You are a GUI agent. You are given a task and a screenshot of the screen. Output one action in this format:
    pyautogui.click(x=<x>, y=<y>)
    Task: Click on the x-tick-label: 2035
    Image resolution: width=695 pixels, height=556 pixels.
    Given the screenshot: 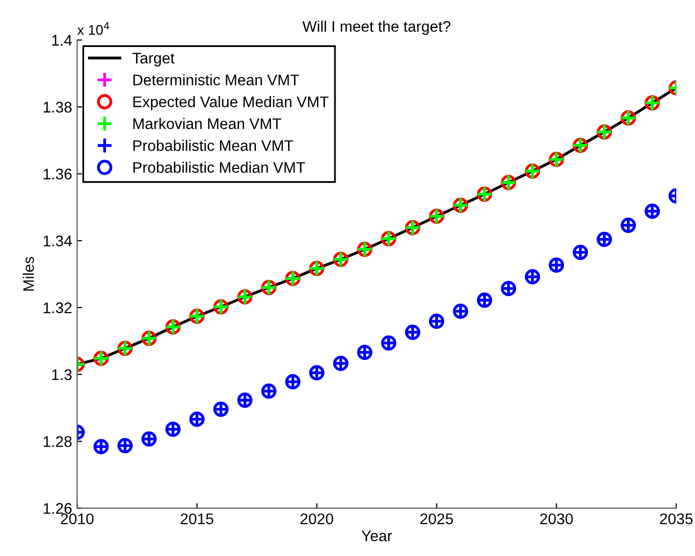 What is the action you would take?
    pyautogui.click(x=676, y=518)
    